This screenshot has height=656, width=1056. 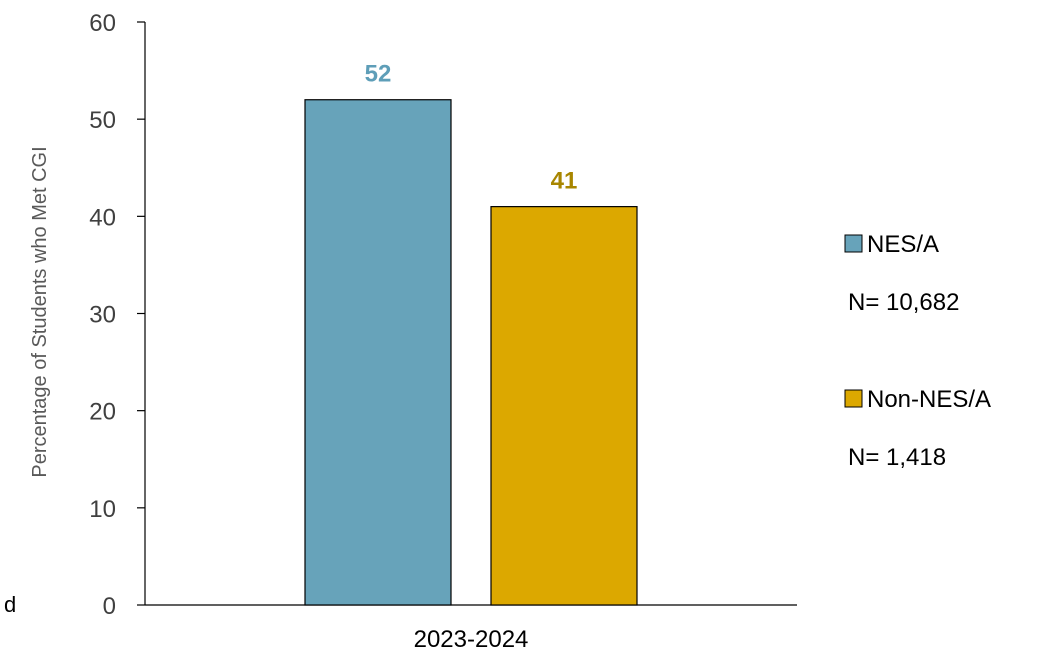 I want to click on data-label: 52, so click(x=378, y=74).